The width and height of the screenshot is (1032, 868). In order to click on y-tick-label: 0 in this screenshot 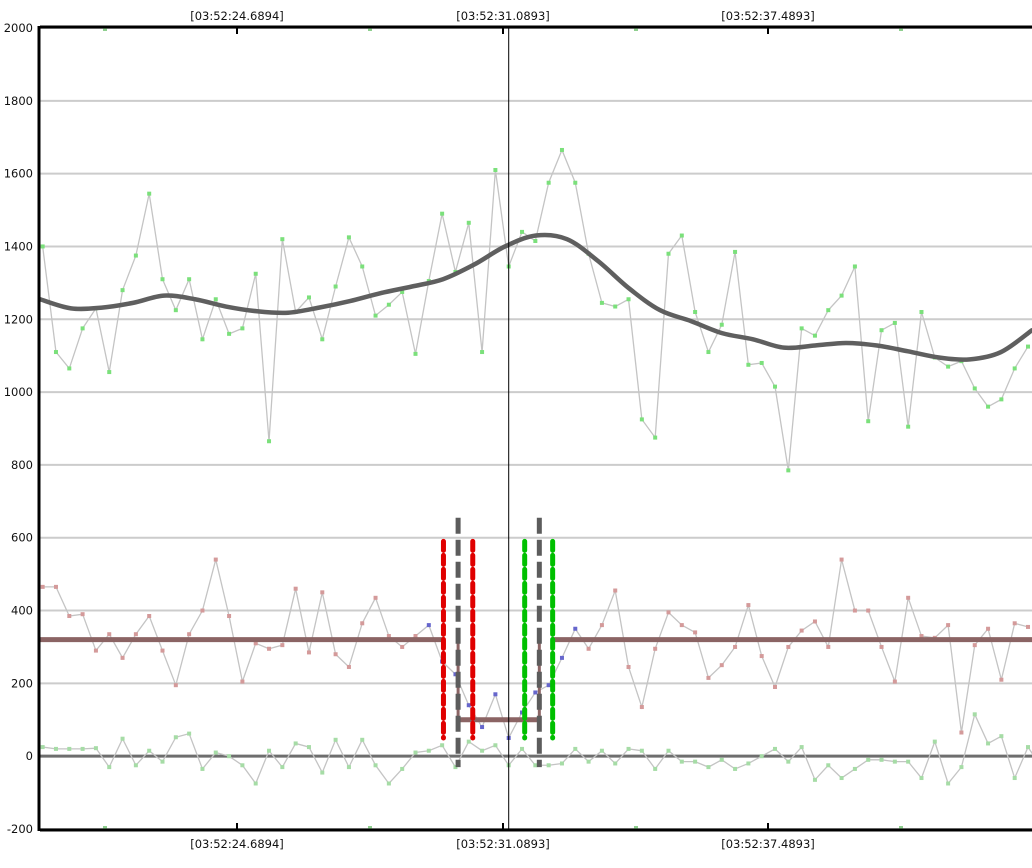, I will do `click(29, 756)`.